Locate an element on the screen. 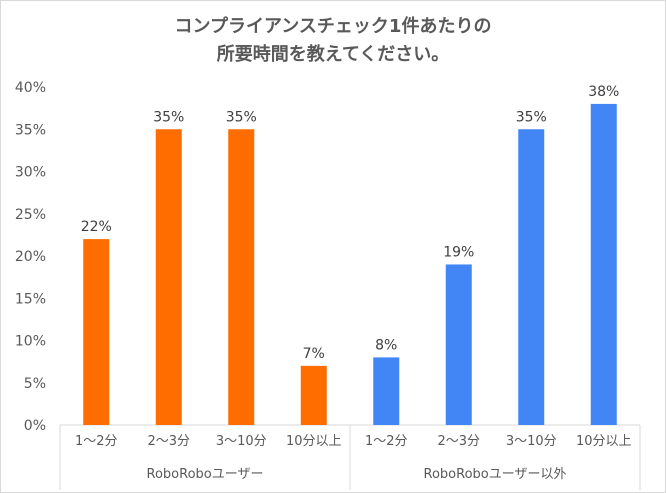 This screenshot has width=666, height=493. data-label: 8% is located at coordinates (386, 345).